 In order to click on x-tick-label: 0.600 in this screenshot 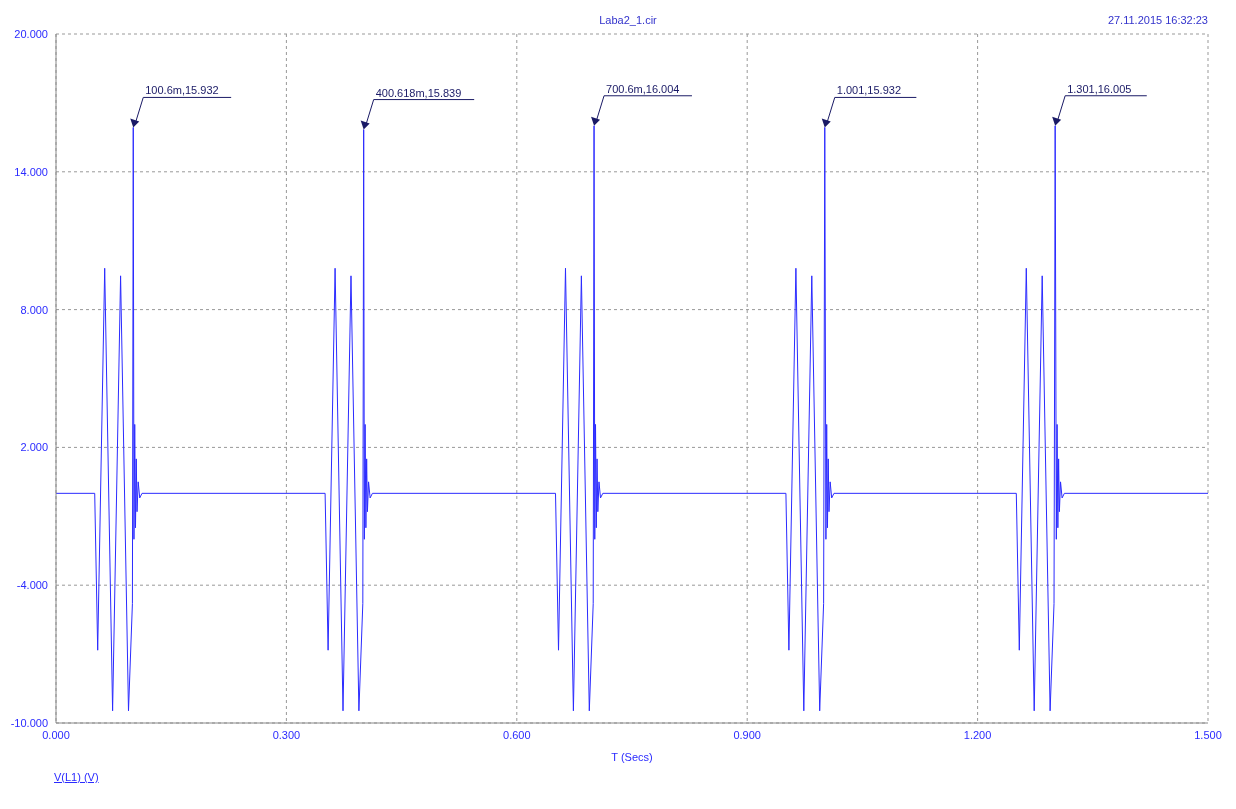, I will do `click(517, 734)`.